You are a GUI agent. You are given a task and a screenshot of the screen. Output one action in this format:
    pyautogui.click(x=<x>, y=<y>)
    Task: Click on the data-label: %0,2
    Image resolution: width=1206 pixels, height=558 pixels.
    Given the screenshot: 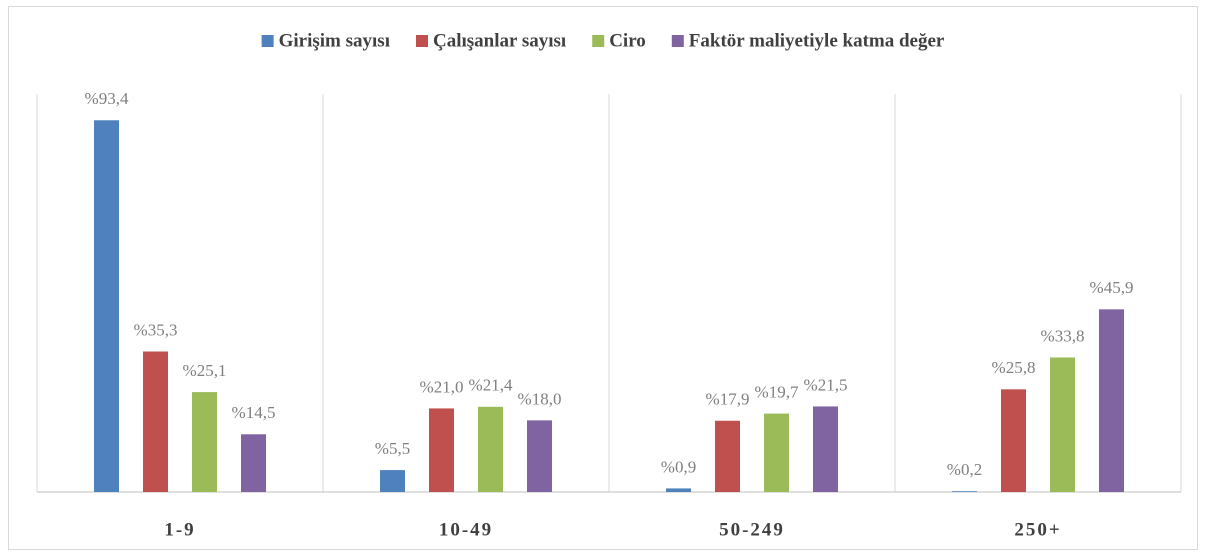 What is the action you would take?
    pyautogui.click(x=964, y=469)
    